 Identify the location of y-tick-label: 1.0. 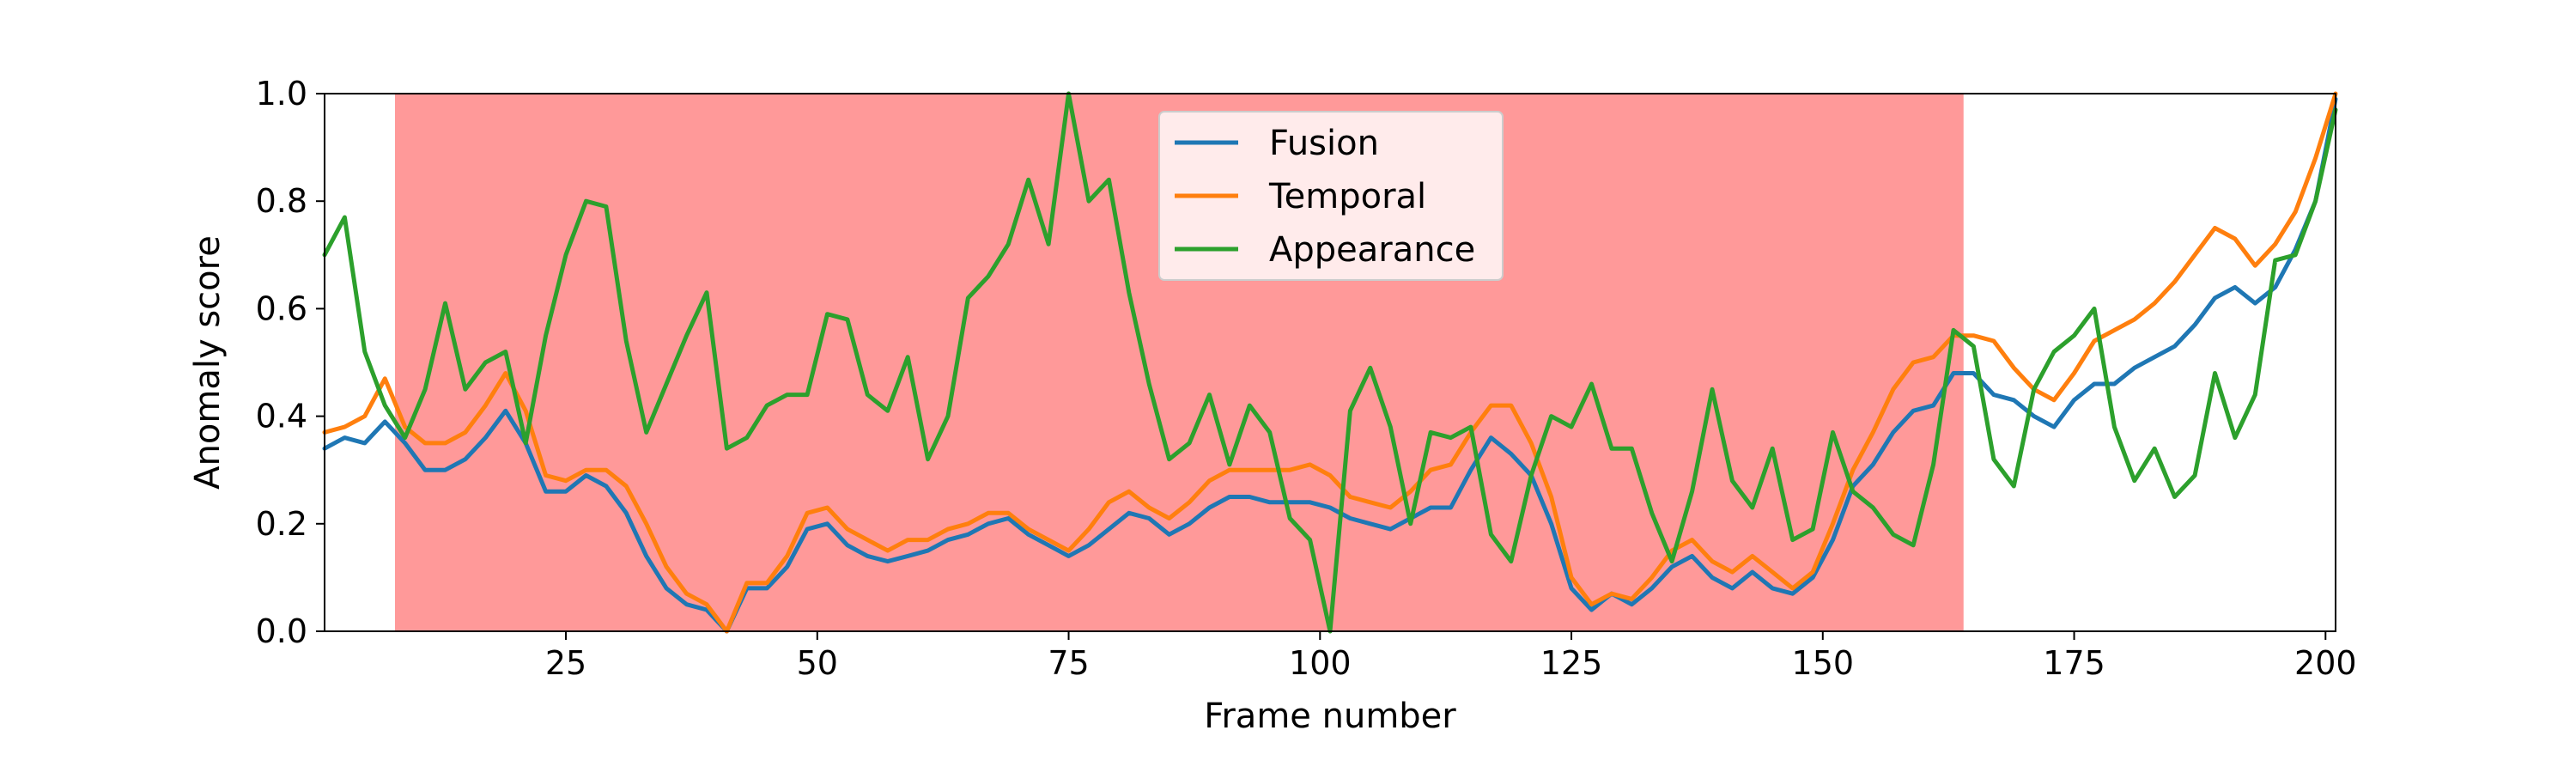
(281, 94).